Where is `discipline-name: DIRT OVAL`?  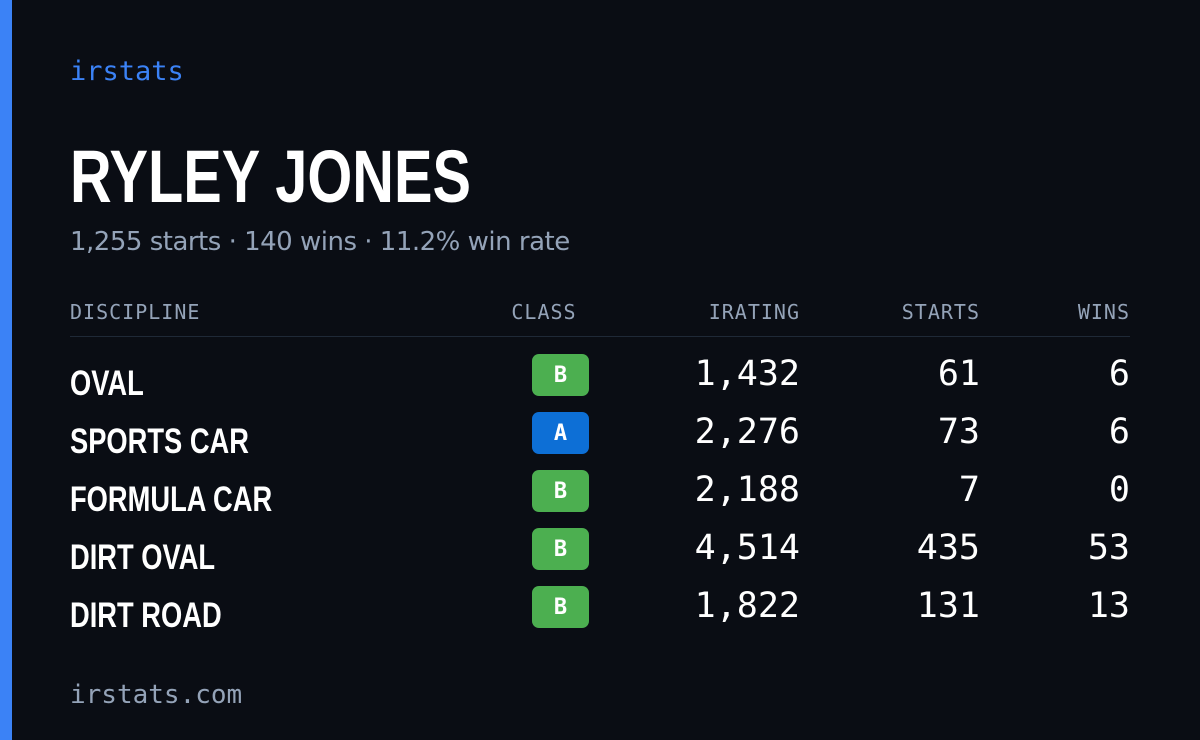
discipline-name: DIRT OVAL is located at coordinates (143, 557).